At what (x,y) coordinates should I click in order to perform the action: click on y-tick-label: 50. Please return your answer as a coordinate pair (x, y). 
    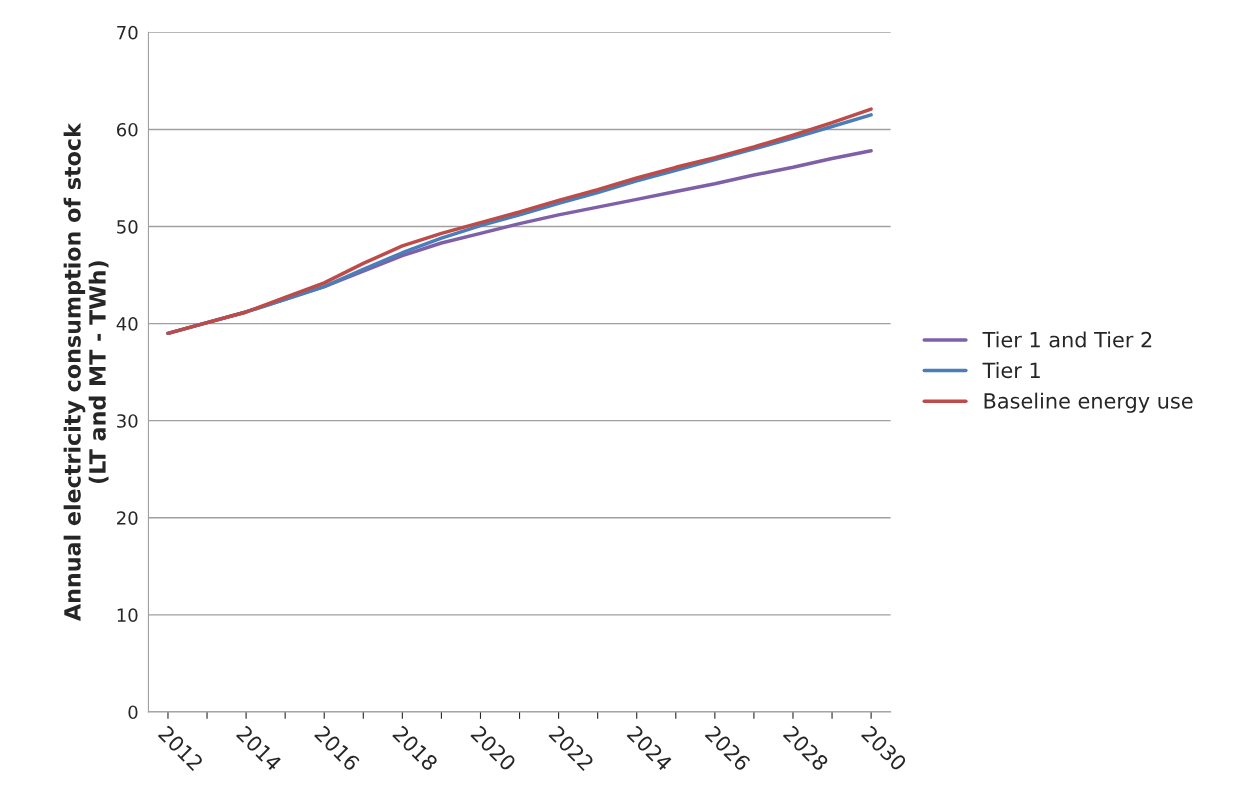
    Looking at the image, I should click on (127, 226).